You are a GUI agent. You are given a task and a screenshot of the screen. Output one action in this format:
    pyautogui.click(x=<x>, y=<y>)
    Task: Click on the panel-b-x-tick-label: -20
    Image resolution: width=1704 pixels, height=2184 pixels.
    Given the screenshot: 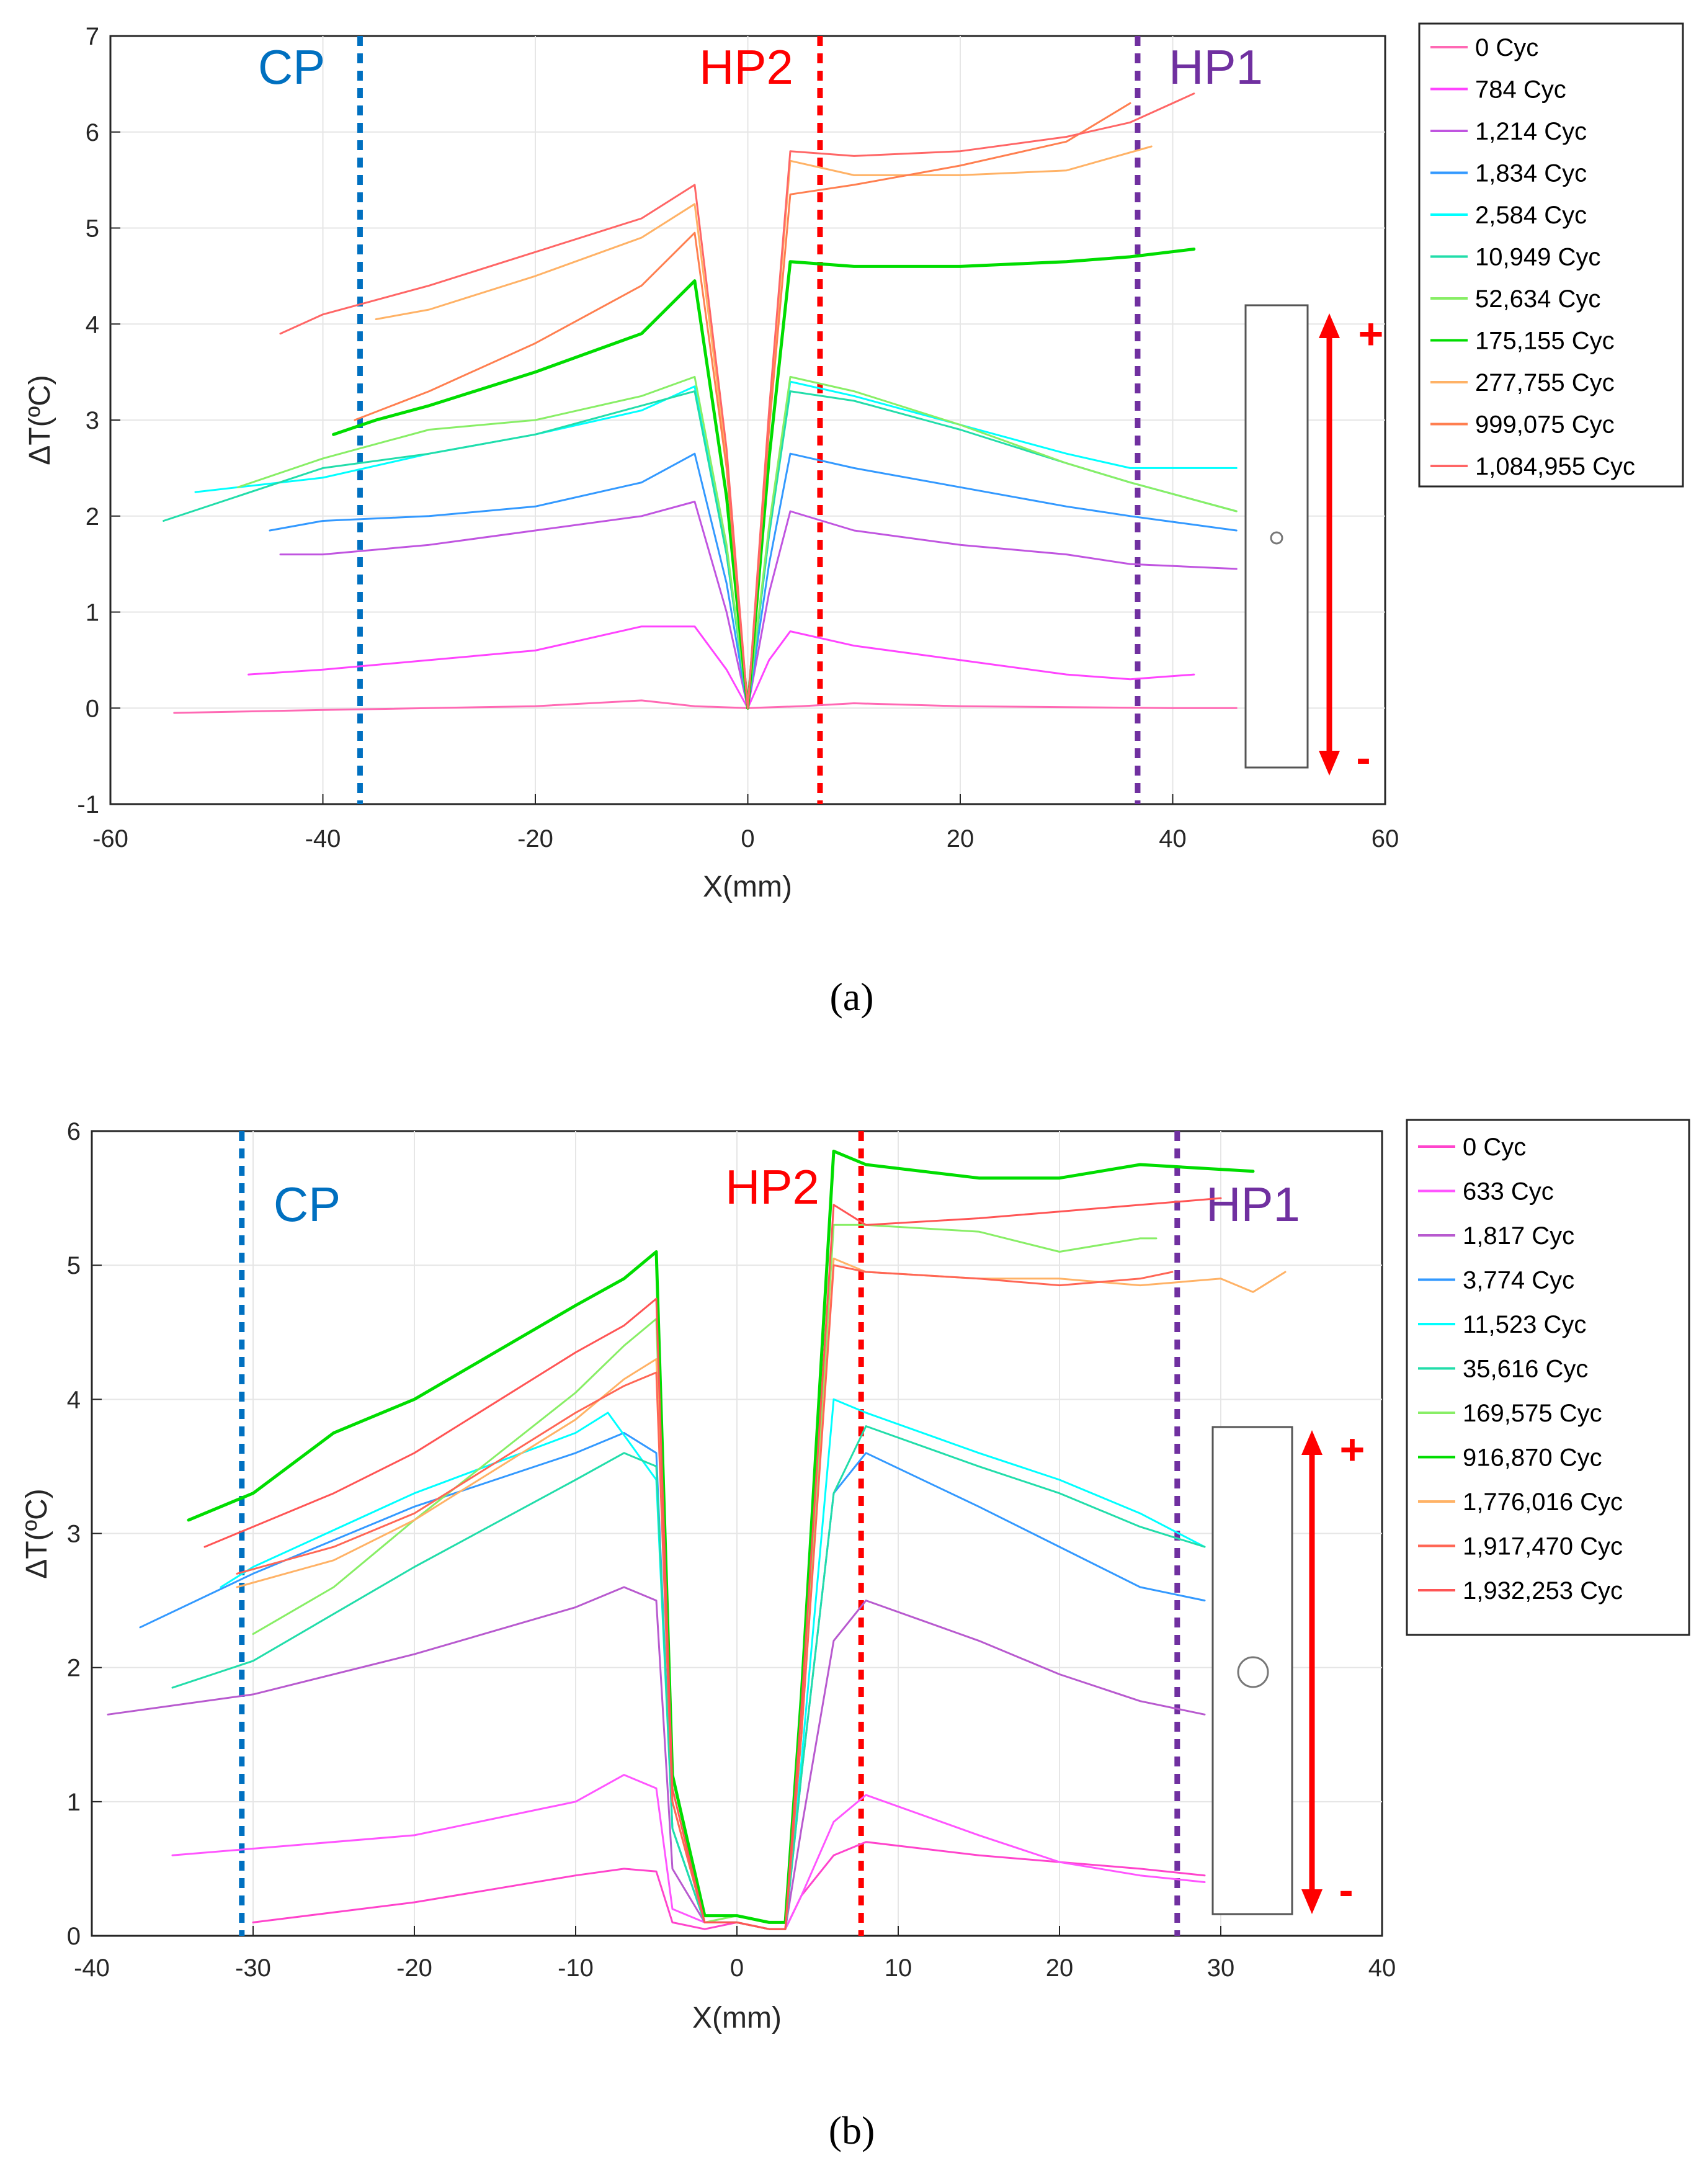 What is the action you would take?
    pyautogui.click(x=414, y=1968)
    